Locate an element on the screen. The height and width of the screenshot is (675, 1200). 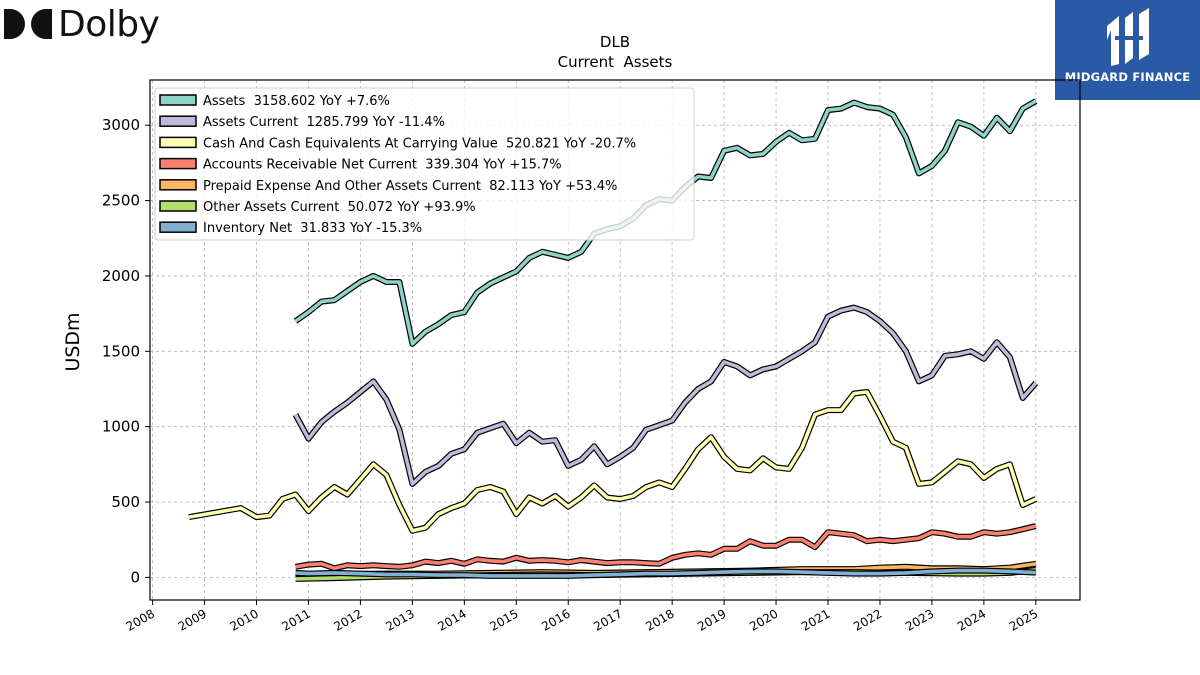
watermark-badge: MIDGARD FINANCE is located at coordinates (1127, 50).